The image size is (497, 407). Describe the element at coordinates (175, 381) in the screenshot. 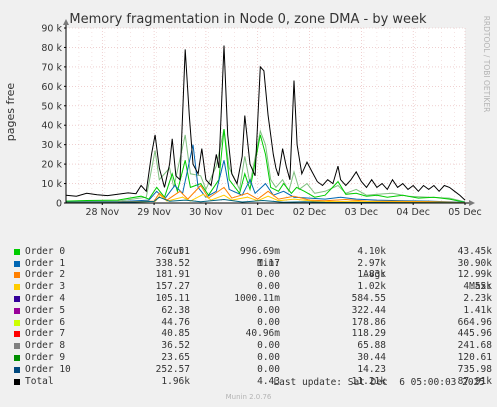

I see `legend-cur: 1.96k` at that location.